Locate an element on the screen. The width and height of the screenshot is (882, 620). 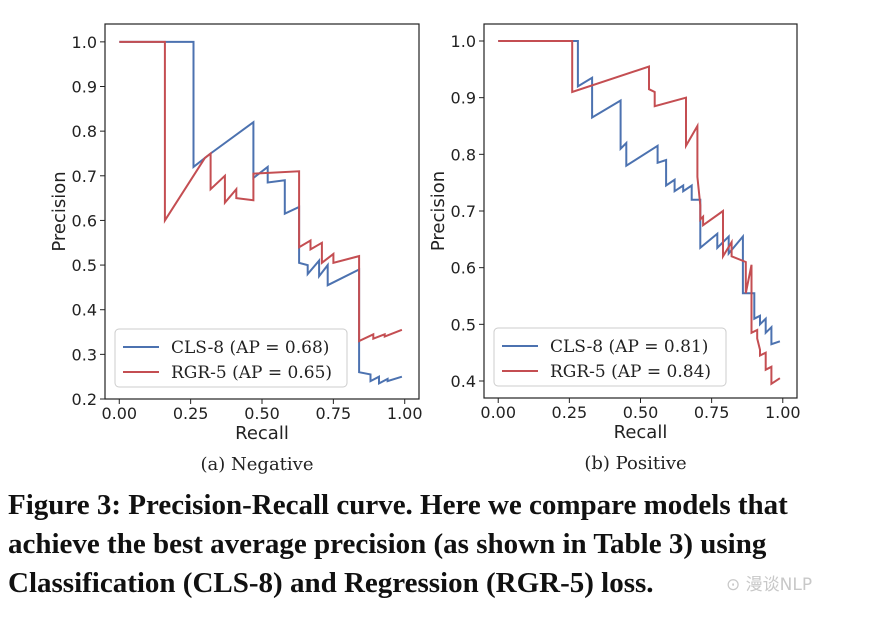
y-tick-label: 0.3 is located at coordinates (84, 354).